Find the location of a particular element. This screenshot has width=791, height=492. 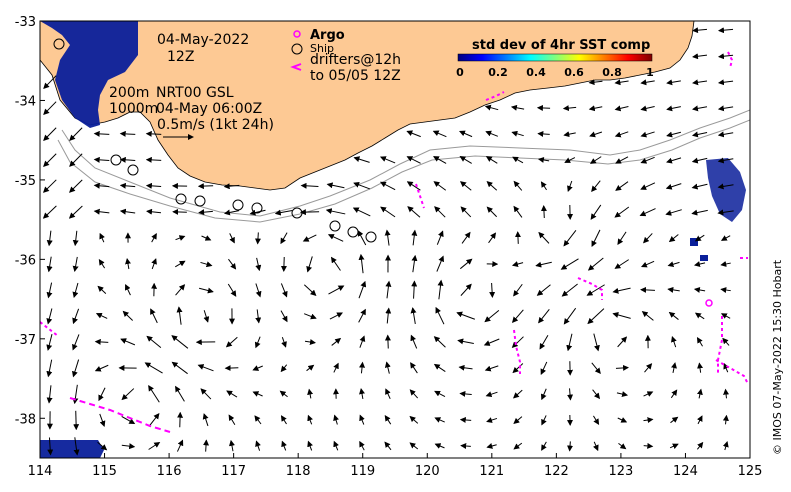

x-tick-label: 123 is located at coordinates (620, 471).